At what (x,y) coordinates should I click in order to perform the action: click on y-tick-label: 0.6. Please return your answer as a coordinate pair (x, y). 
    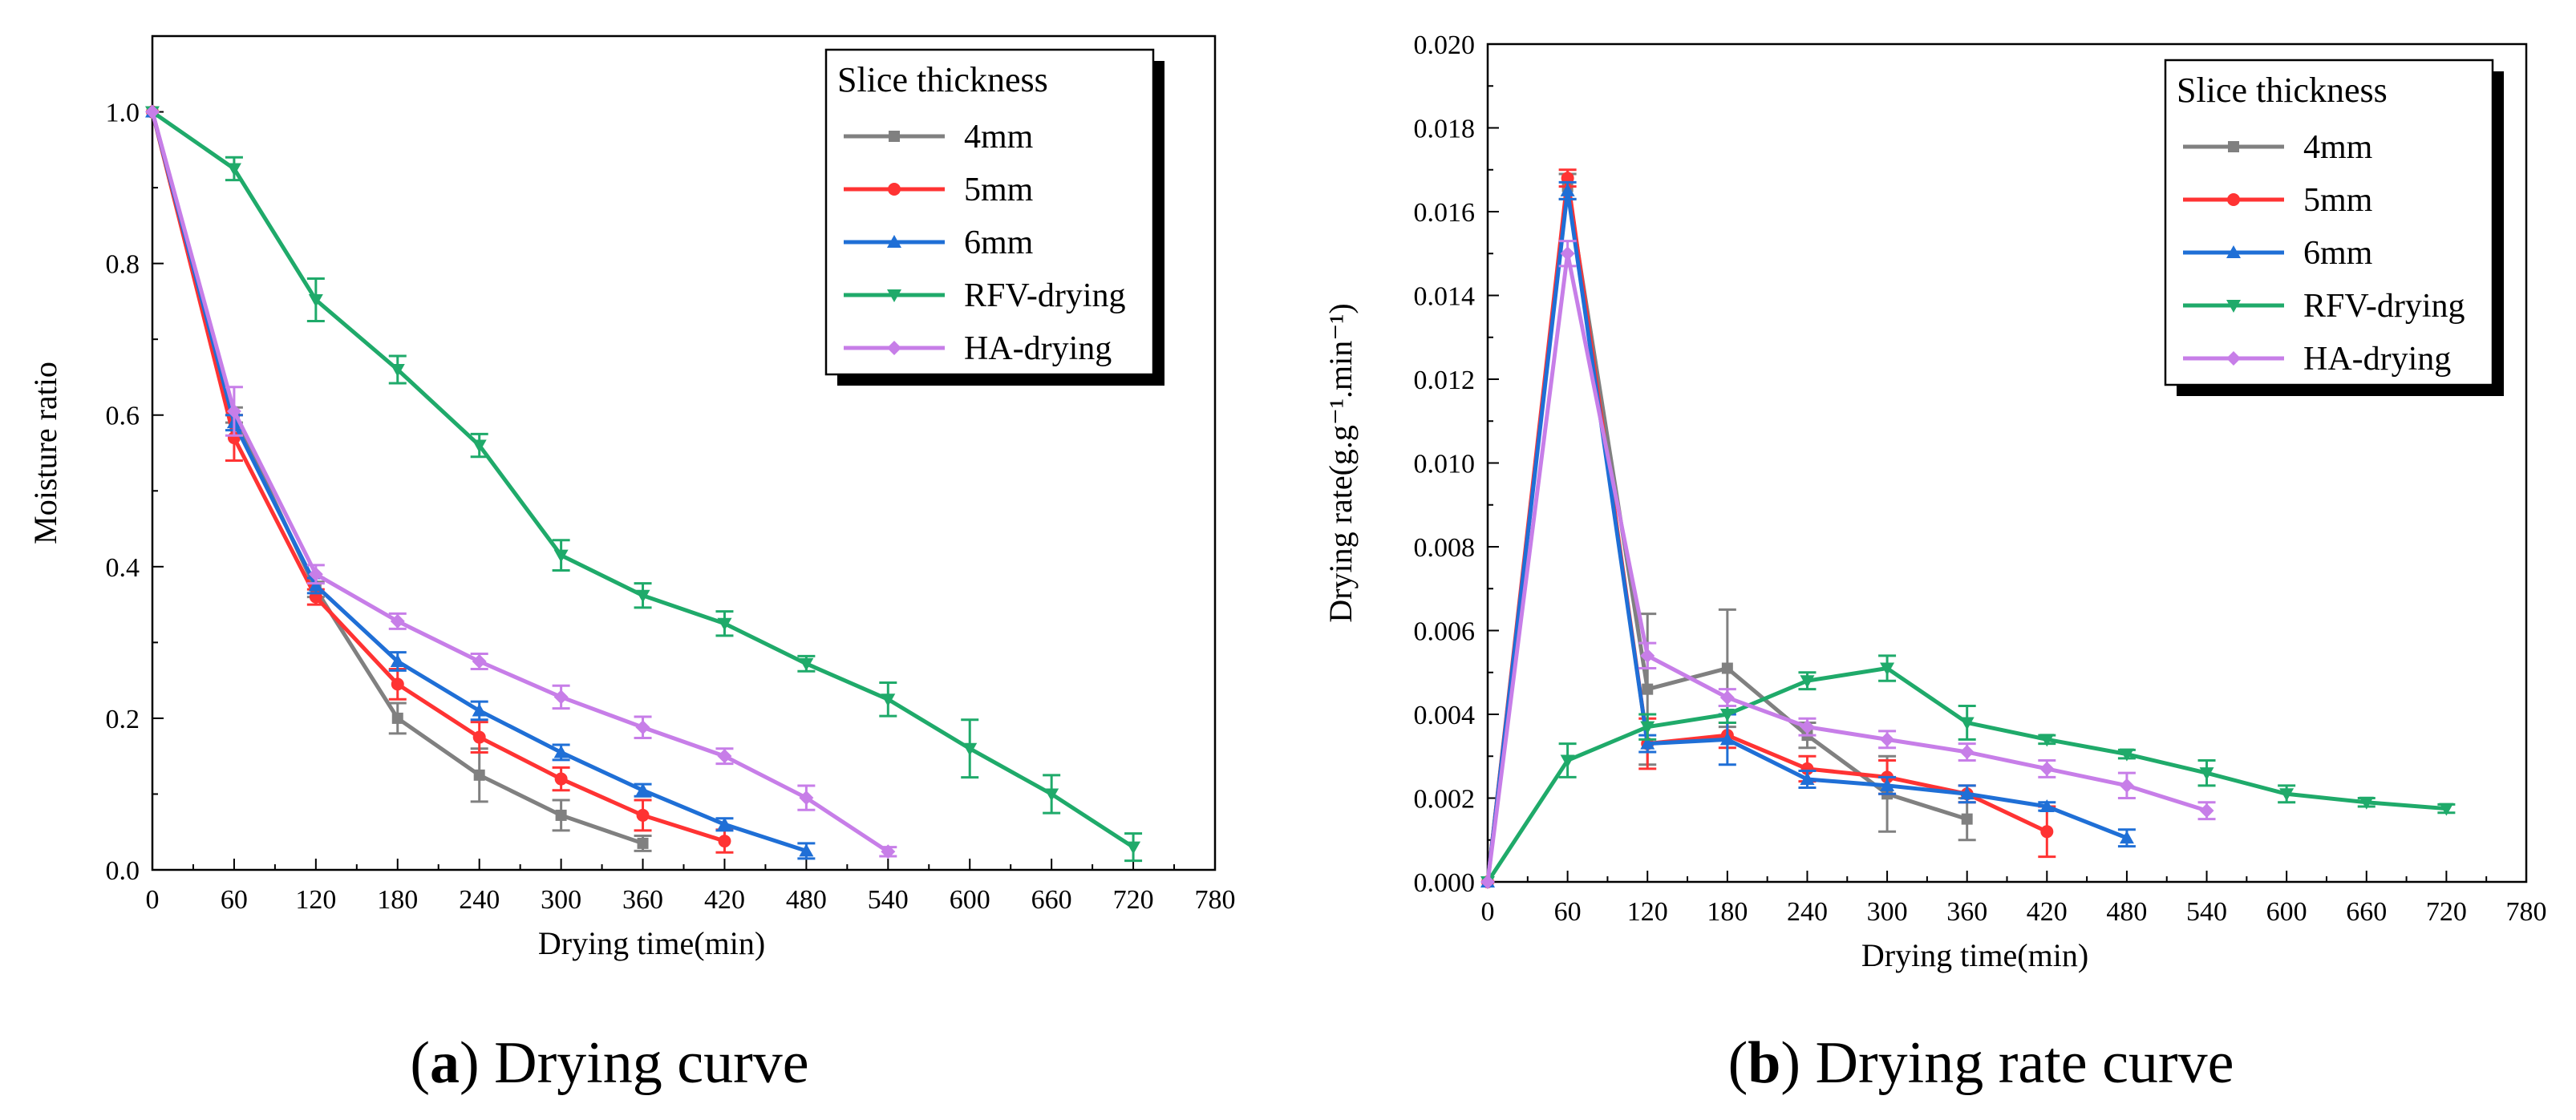
    Looking at the image, I should click on (123, 416).